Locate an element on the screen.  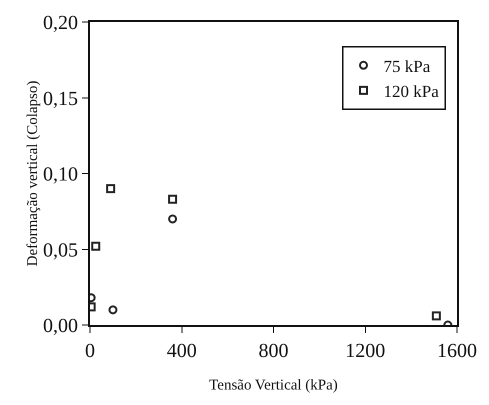
y-tick-label: 0,05 is located at coordinates (60, 250).